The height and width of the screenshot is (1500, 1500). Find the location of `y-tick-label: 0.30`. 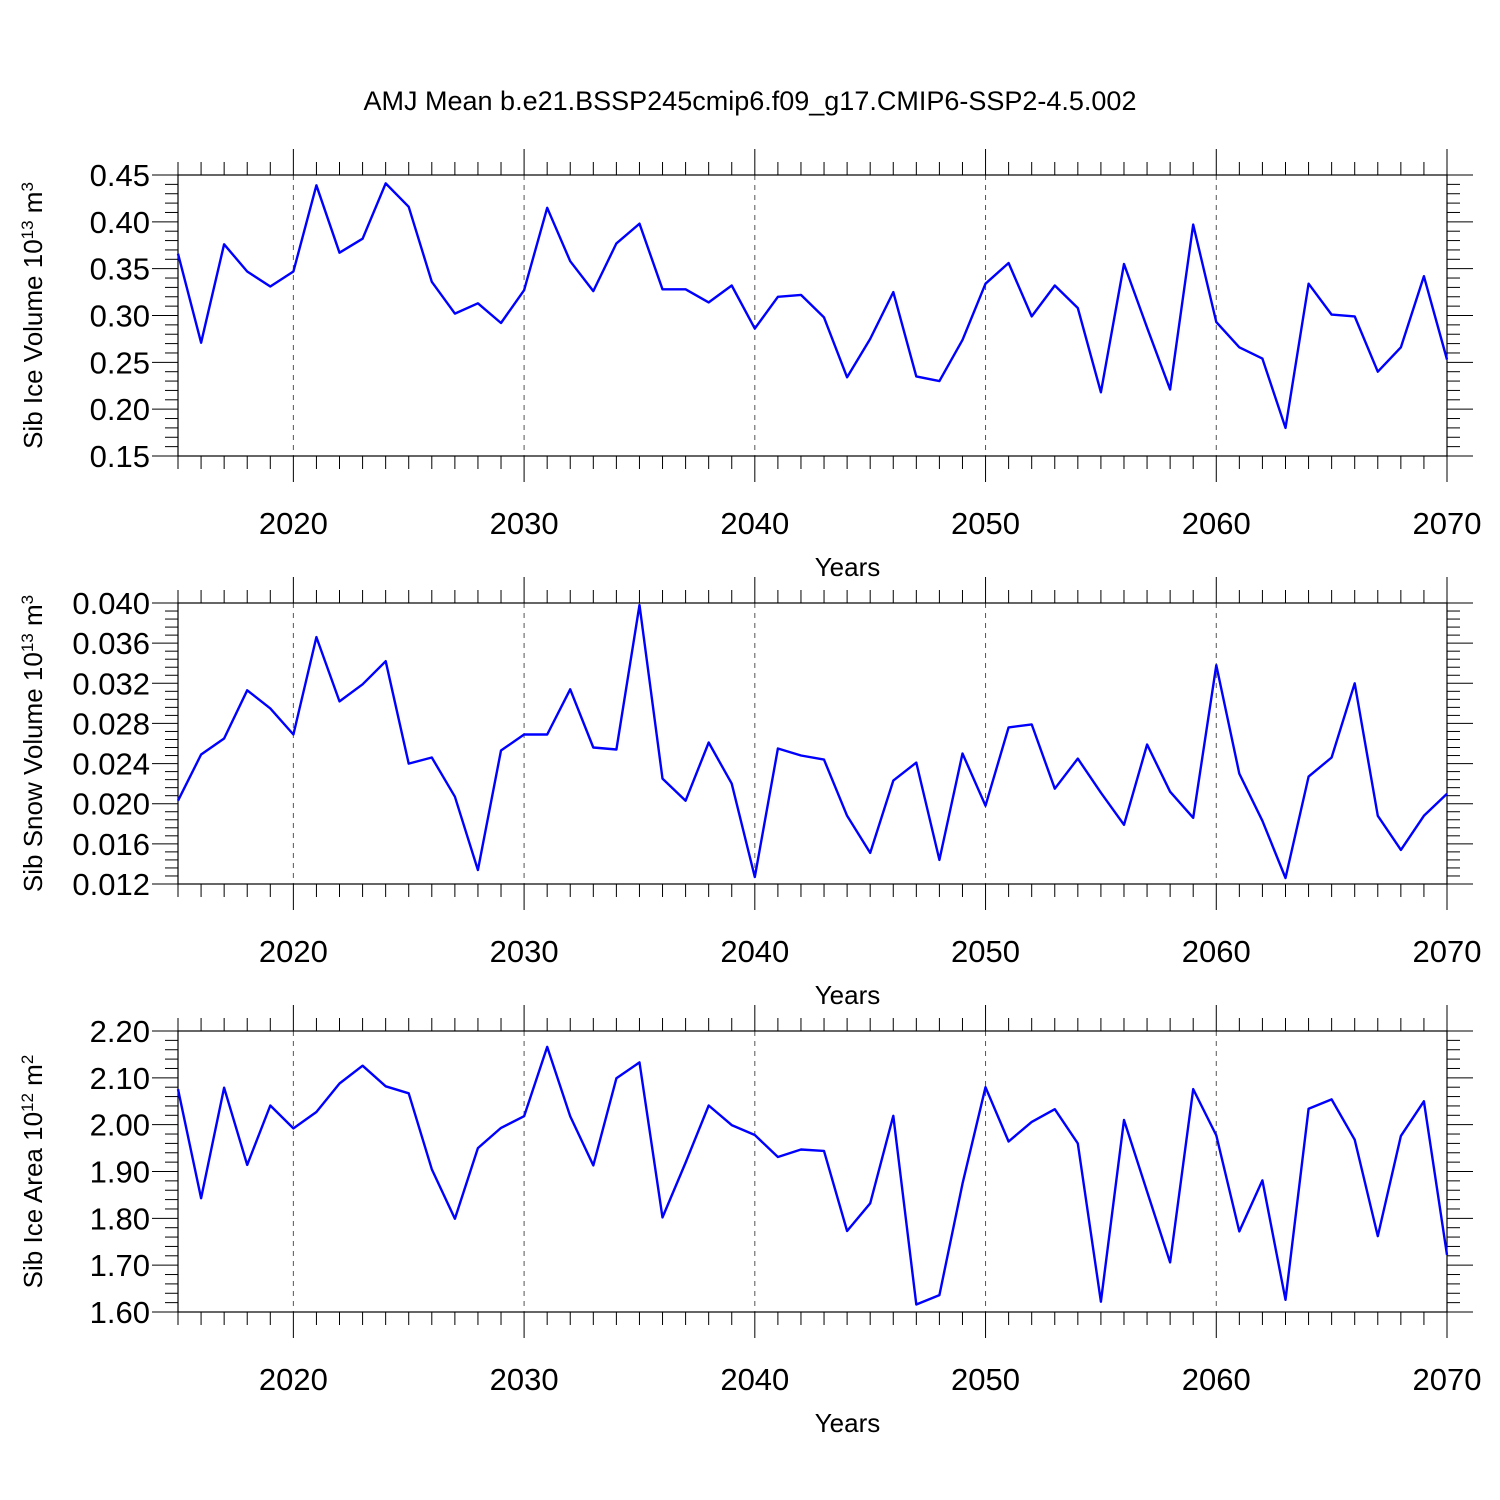

y-tick-label: 0.30 is located at coordinates (120, 316).